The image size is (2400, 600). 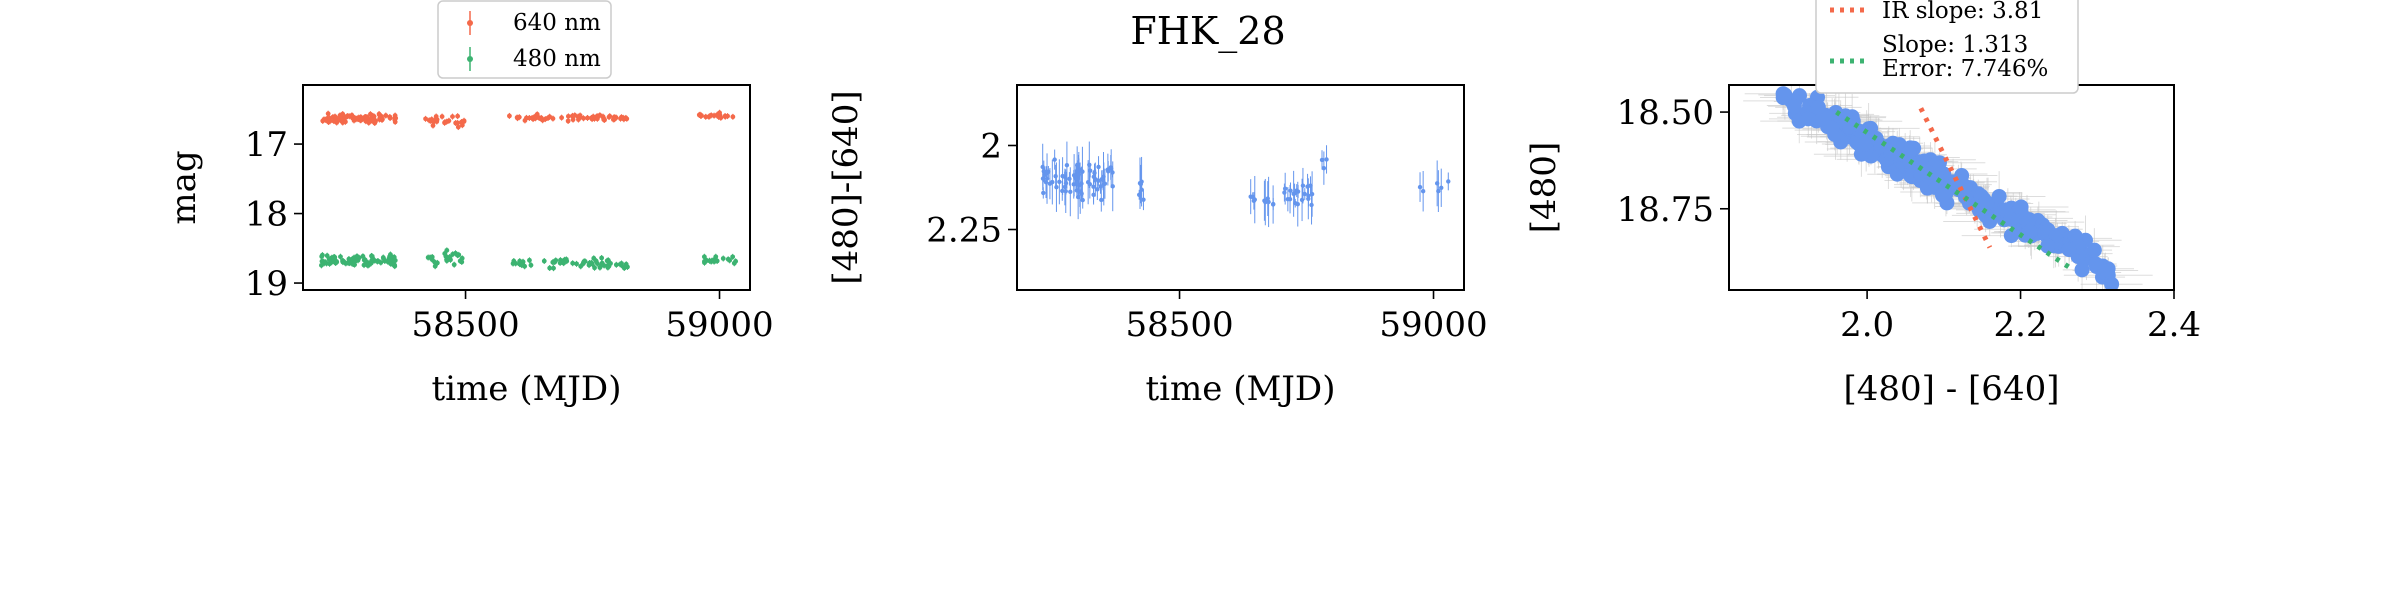 What do you see at coordinates (1665, 210) in the screenshot?
I see `y-tick-label: 18.75` at bounding box center [1665, 210].